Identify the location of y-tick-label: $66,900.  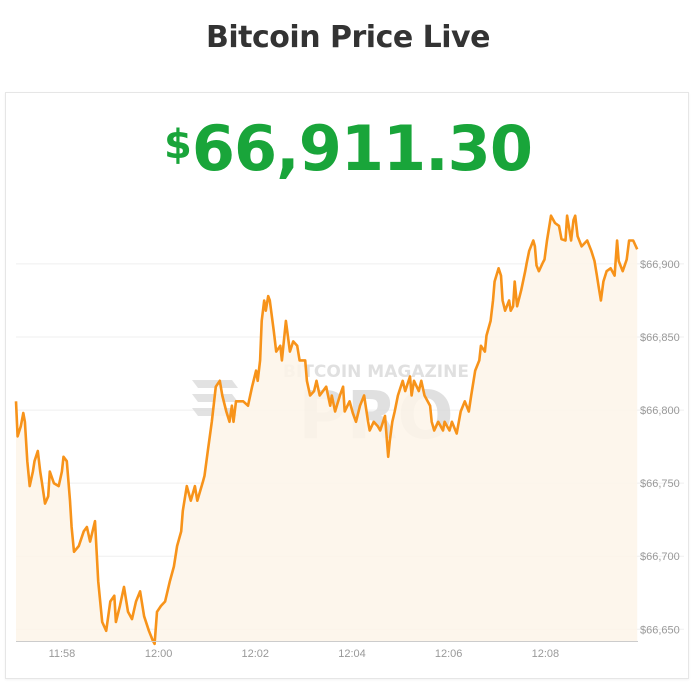
(660, 265).